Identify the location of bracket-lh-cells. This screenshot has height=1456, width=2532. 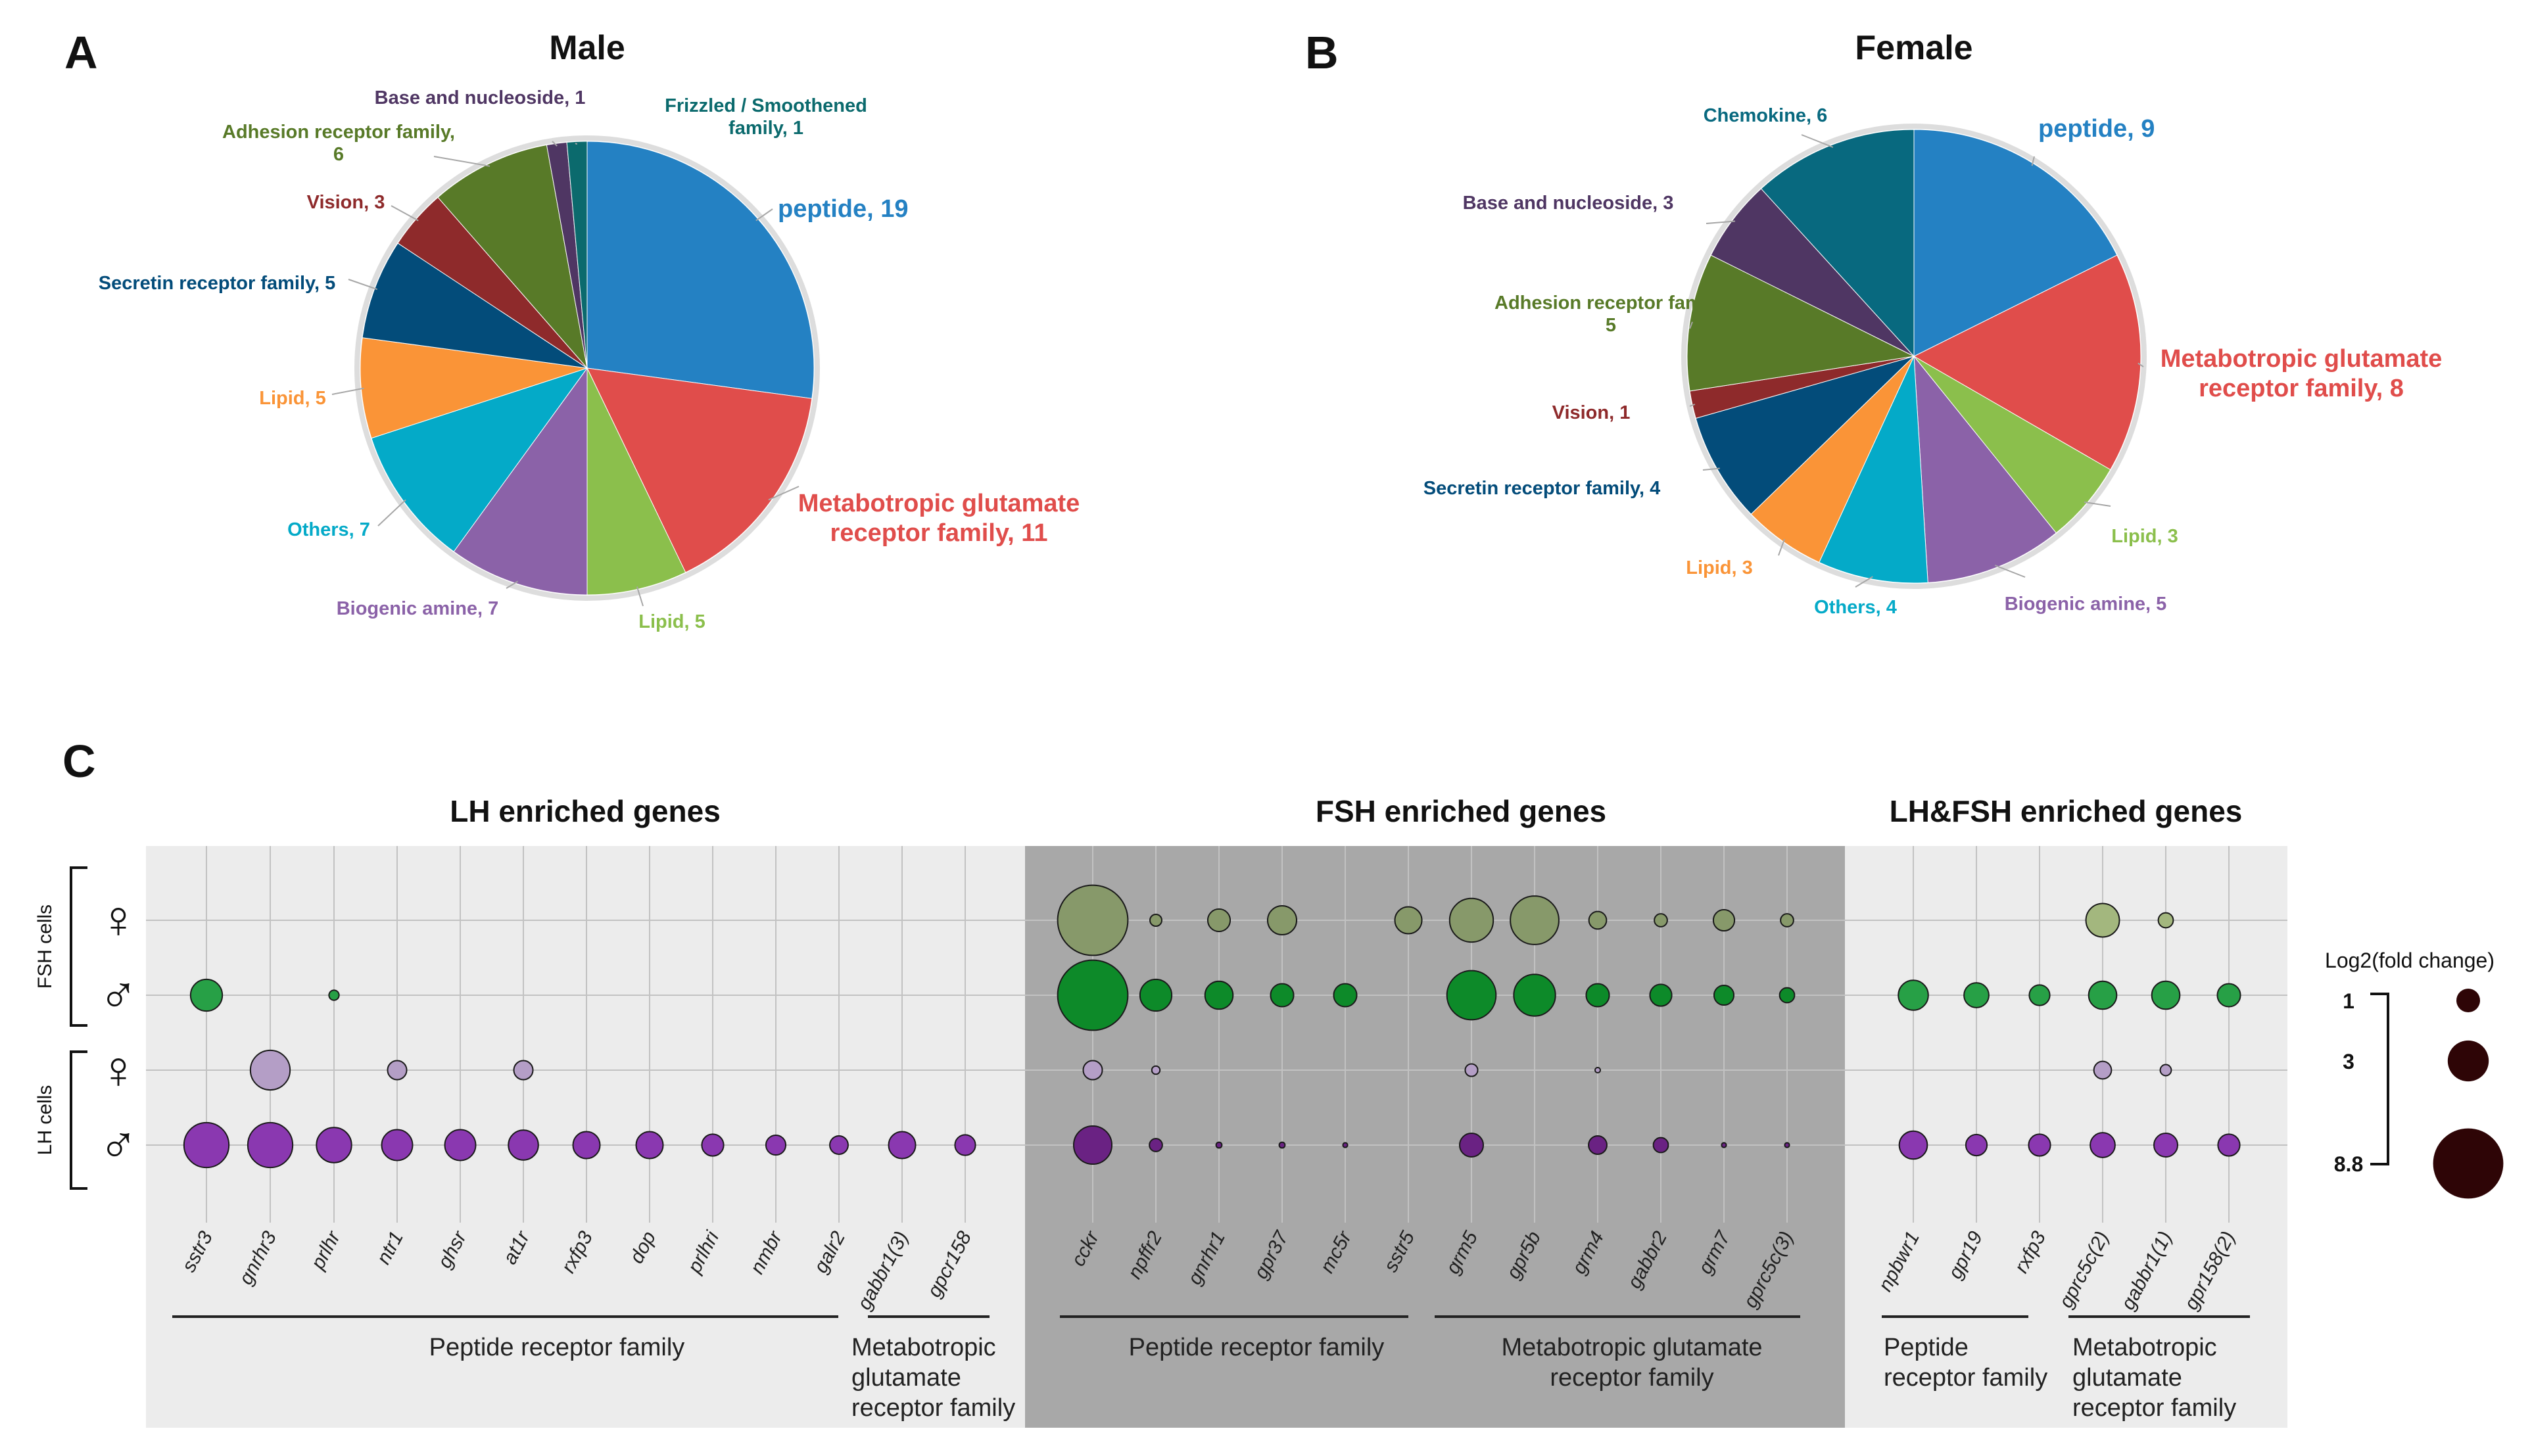
(78, 1120).